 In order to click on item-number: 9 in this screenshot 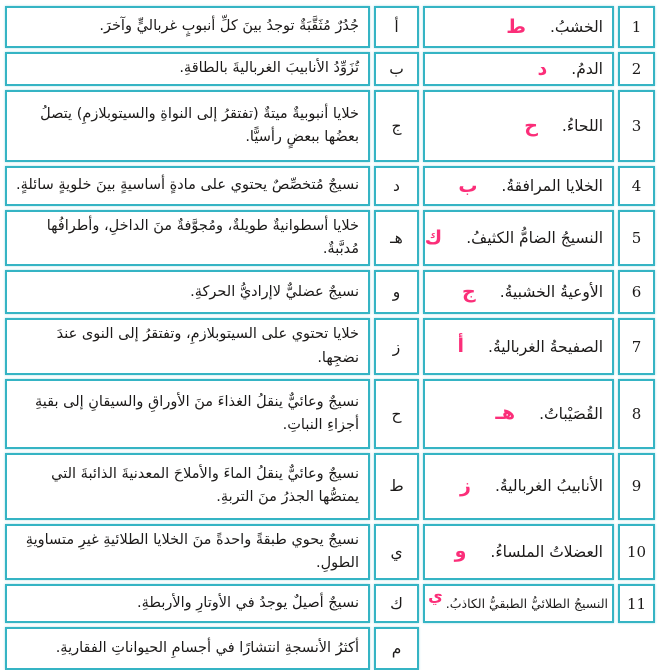, I will do `click(636, 486)`.